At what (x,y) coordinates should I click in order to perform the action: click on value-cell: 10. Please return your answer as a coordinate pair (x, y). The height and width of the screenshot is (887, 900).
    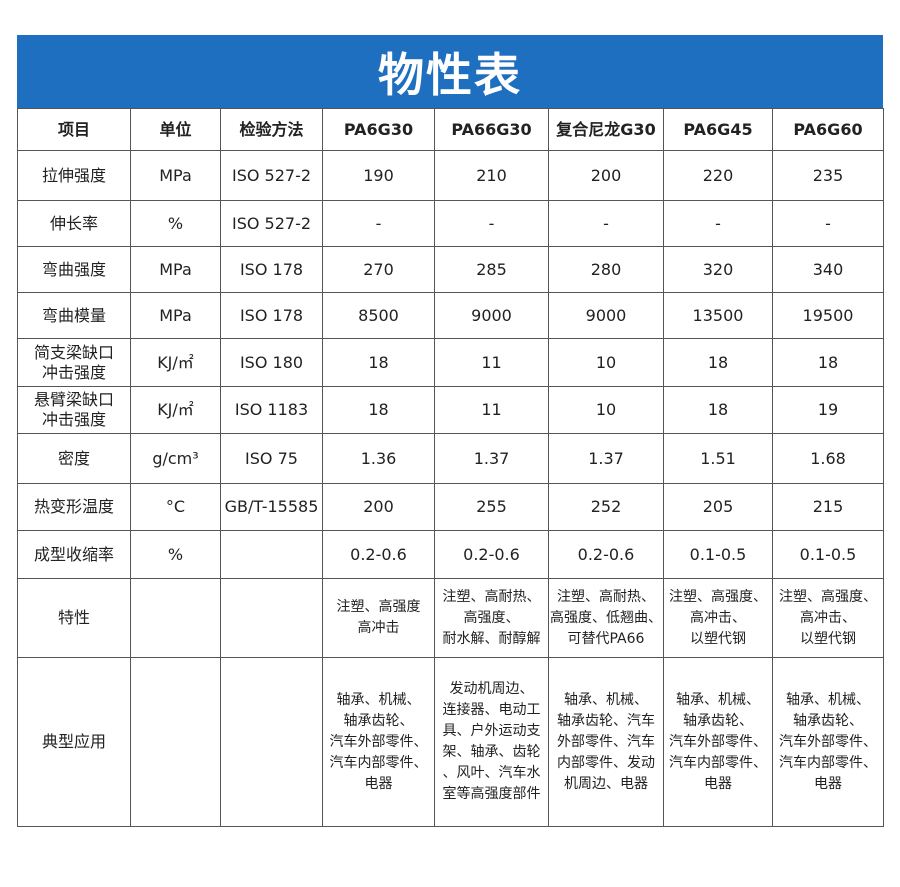
    Looking at the image, I should click on (606, 362).